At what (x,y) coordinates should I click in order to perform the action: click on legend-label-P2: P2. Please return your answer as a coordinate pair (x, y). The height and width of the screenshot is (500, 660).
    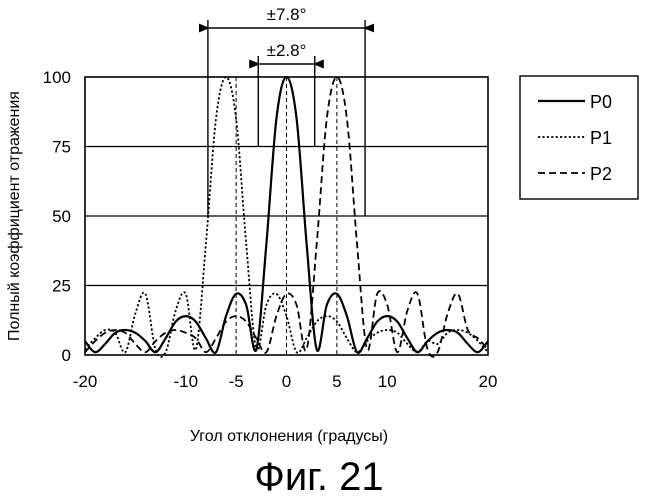
    Looking at the image, I should click on (601, 174).